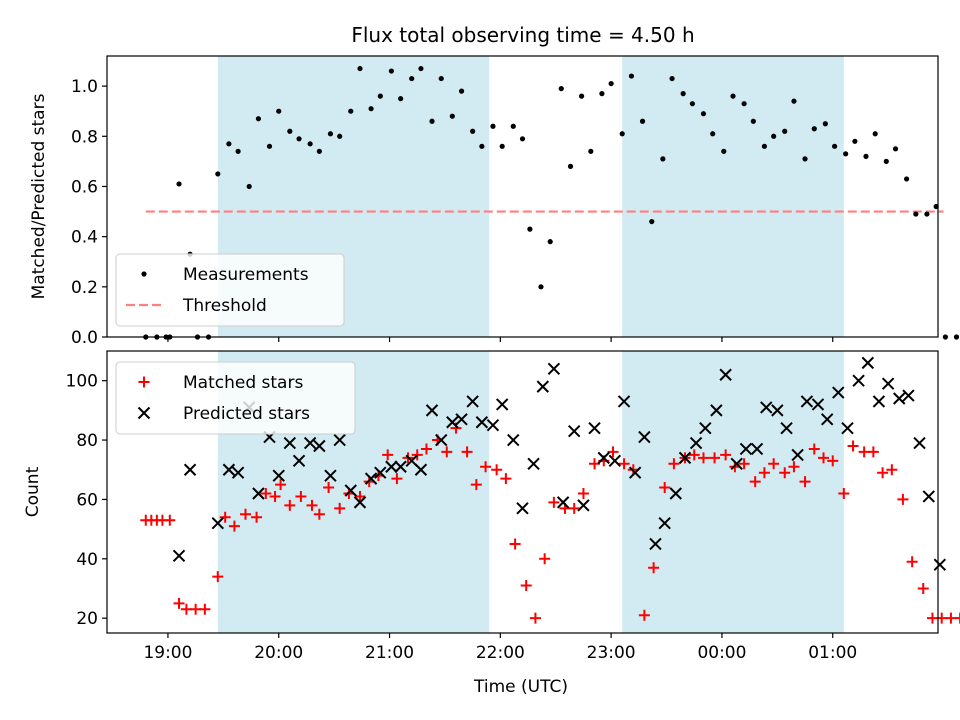 This screenshot has width=960, height=720. I want to click on y-tick-label: 0.6, so click(84, 187).